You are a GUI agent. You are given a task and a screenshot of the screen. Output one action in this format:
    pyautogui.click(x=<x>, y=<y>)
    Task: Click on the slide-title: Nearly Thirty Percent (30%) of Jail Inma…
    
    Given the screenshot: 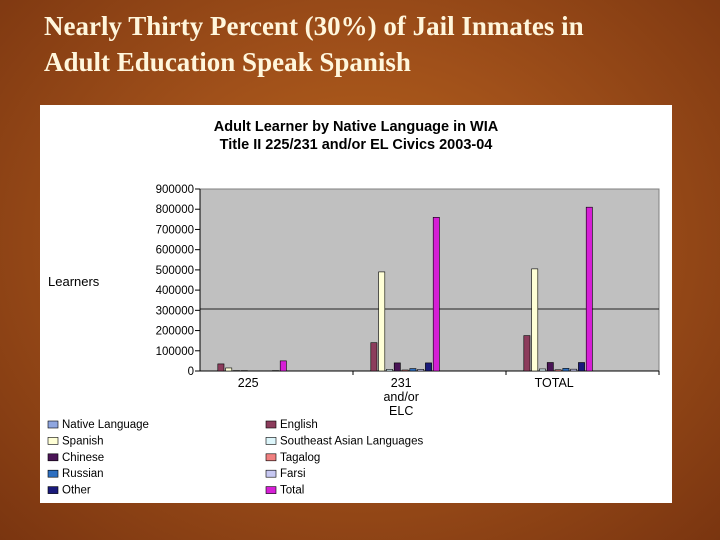 What is the action you would take?
    pyautogui.click(x=374, y=44)
    